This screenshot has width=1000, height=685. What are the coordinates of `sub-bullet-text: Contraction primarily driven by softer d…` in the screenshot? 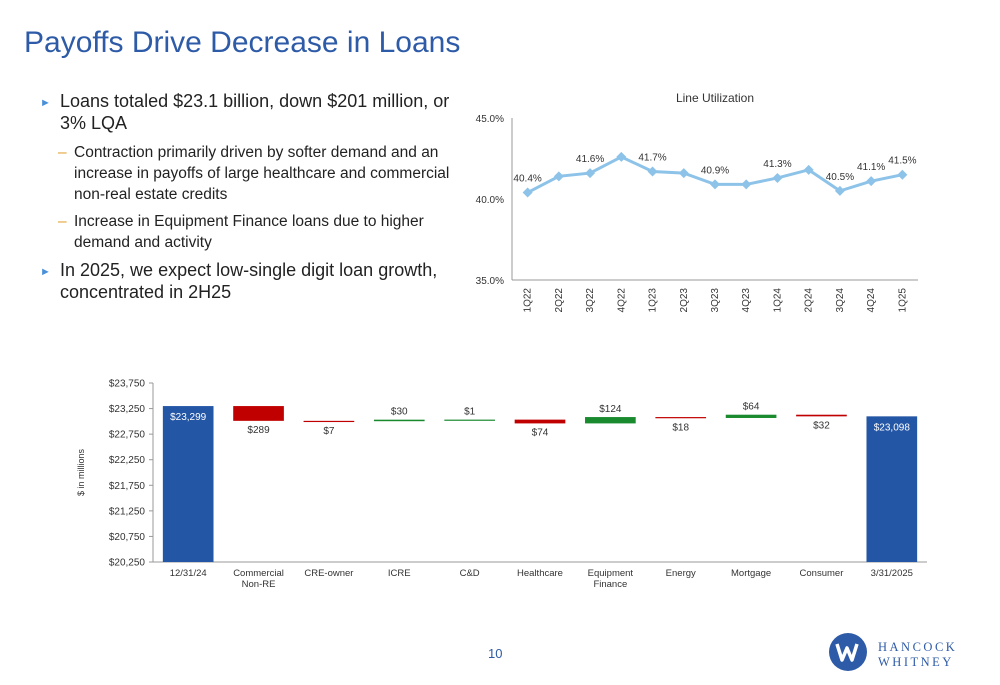 It's located at (262, 173).